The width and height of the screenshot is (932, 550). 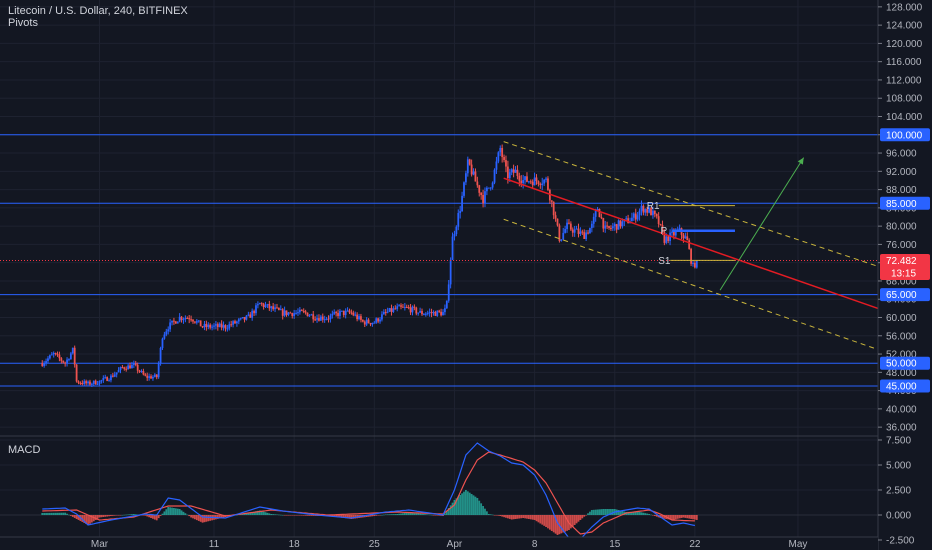 What do you see at coordinates (904, 62) in the screenshot?
I see `price-axis-label: 116.000` at bounding box center [904, 62].